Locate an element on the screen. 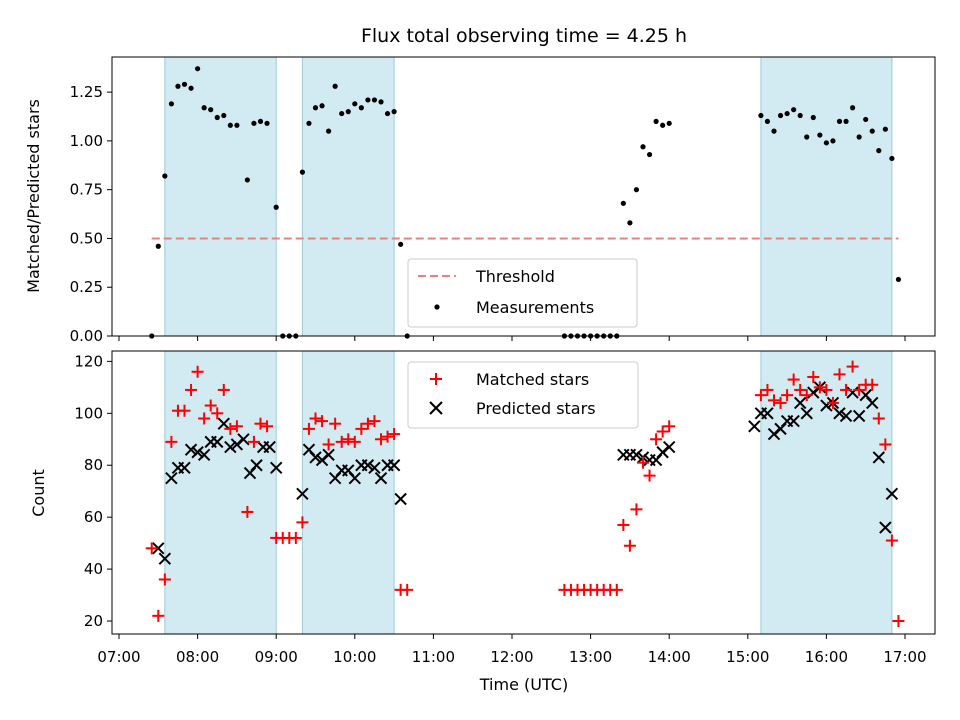 This screenshot has width=960, height=720. top-y-tick-label: 0.00 is located at coordinates (86, 336).